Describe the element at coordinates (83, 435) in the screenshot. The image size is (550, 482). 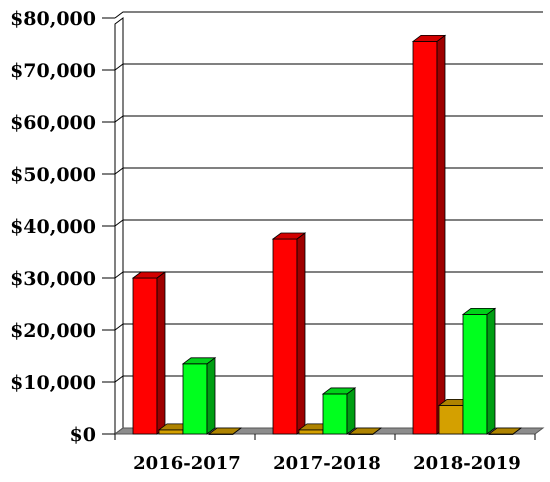
I see `y-tick-label: $0` at that location.